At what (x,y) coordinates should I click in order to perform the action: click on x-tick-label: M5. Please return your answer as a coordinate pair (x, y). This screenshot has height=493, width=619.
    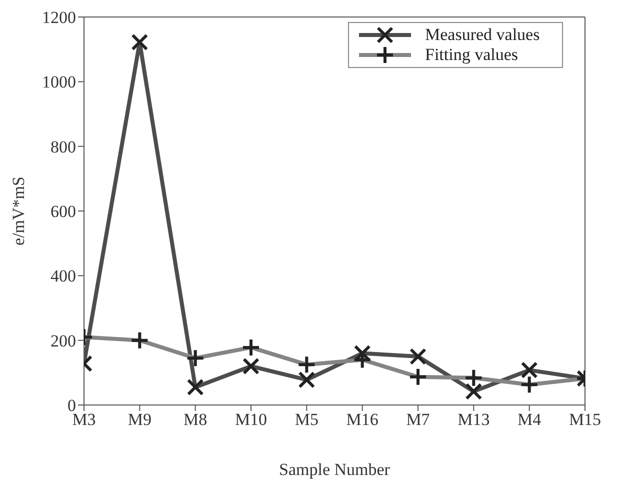
    Looking at the image, I should click on (306, 420).